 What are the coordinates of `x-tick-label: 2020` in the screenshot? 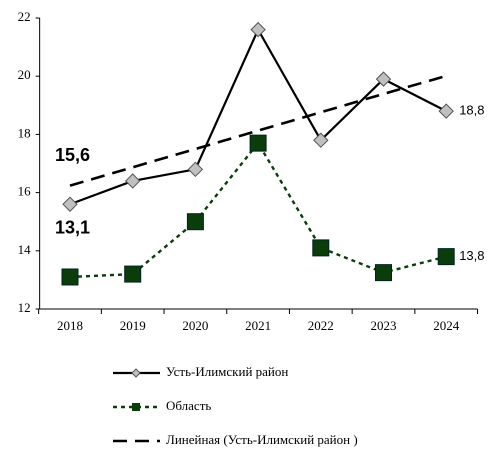 It's located at (195, 325).